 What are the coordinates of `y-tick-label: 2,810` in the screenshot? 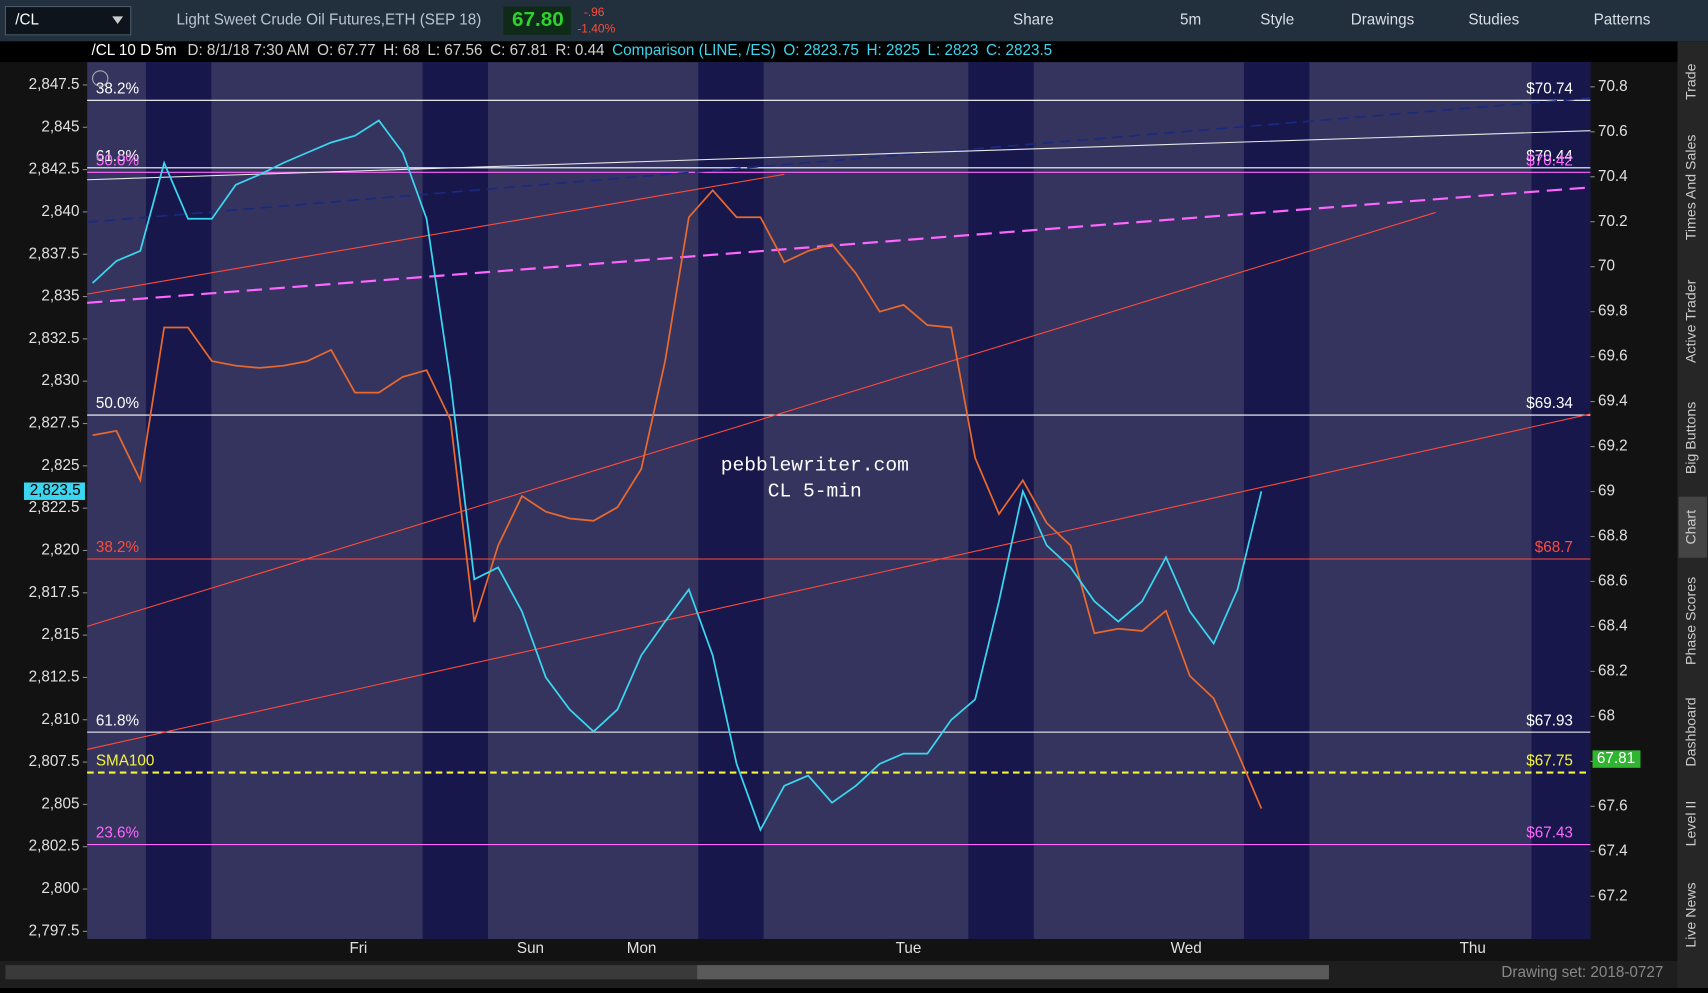 It's located at (60, 719).